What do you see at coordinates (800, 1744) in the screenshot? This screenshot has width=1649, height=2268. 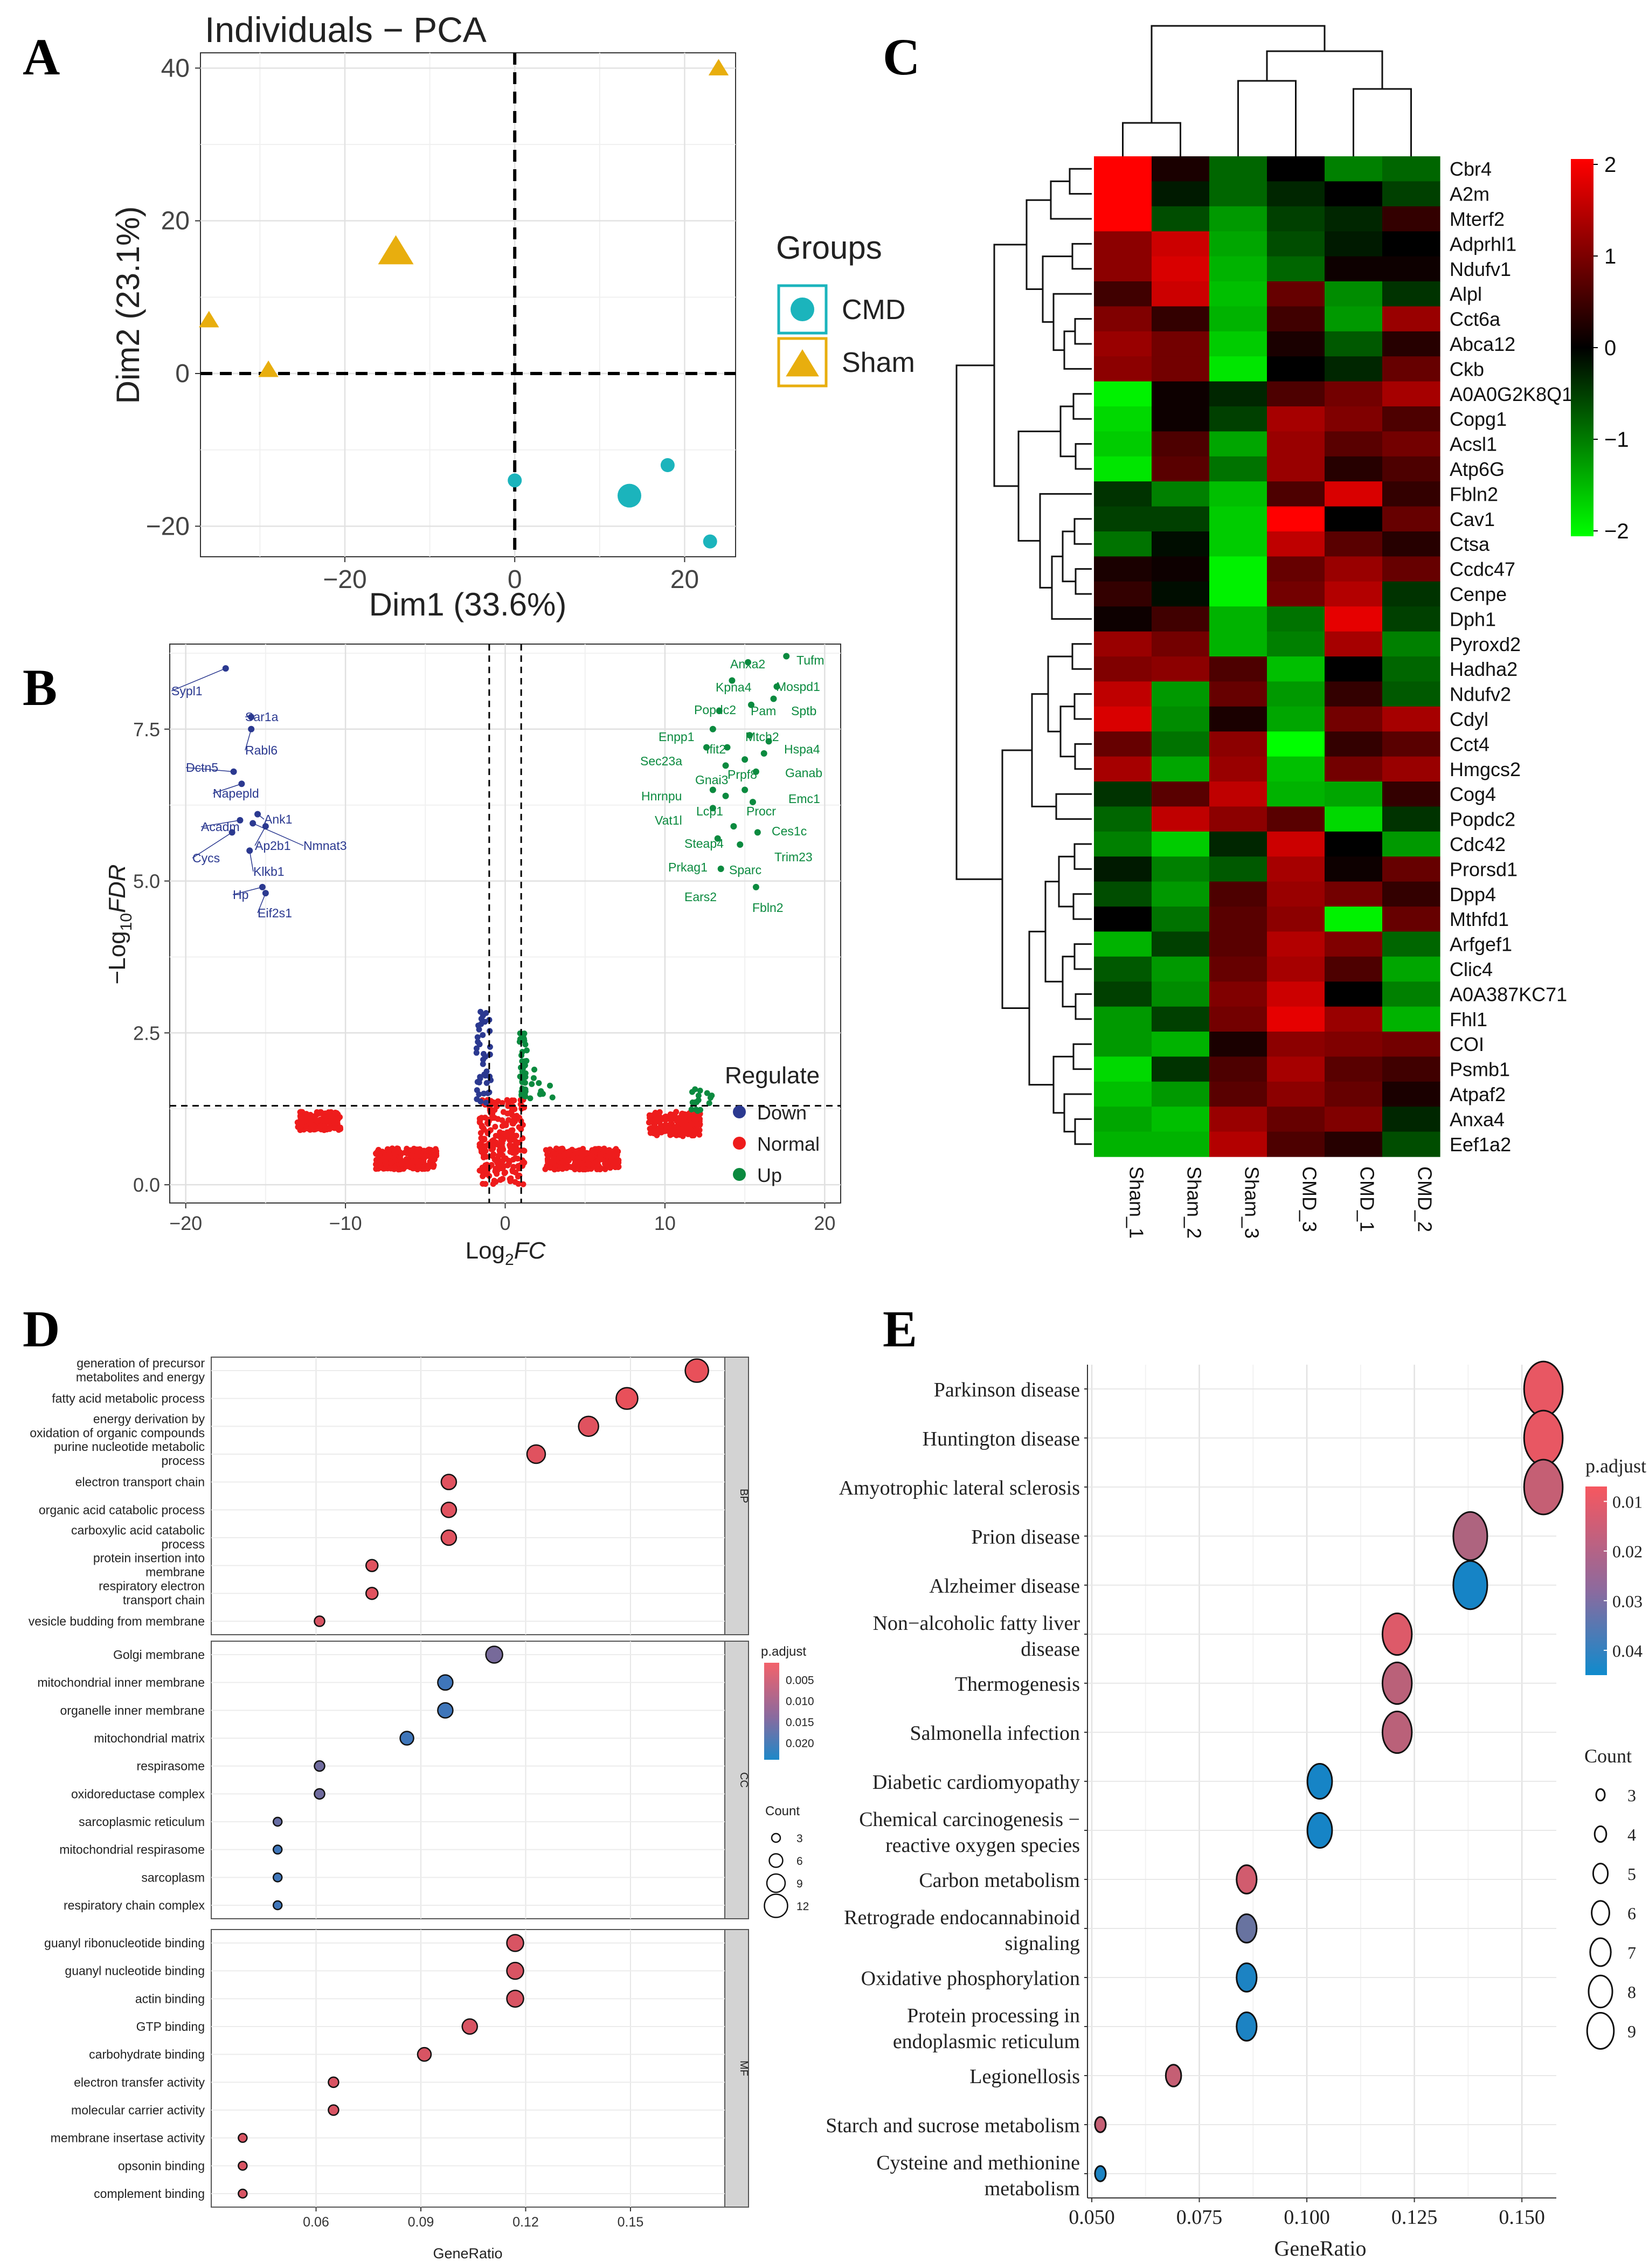 I see `padj-tick-label: 0.020` at bounding box center [800, 1744].